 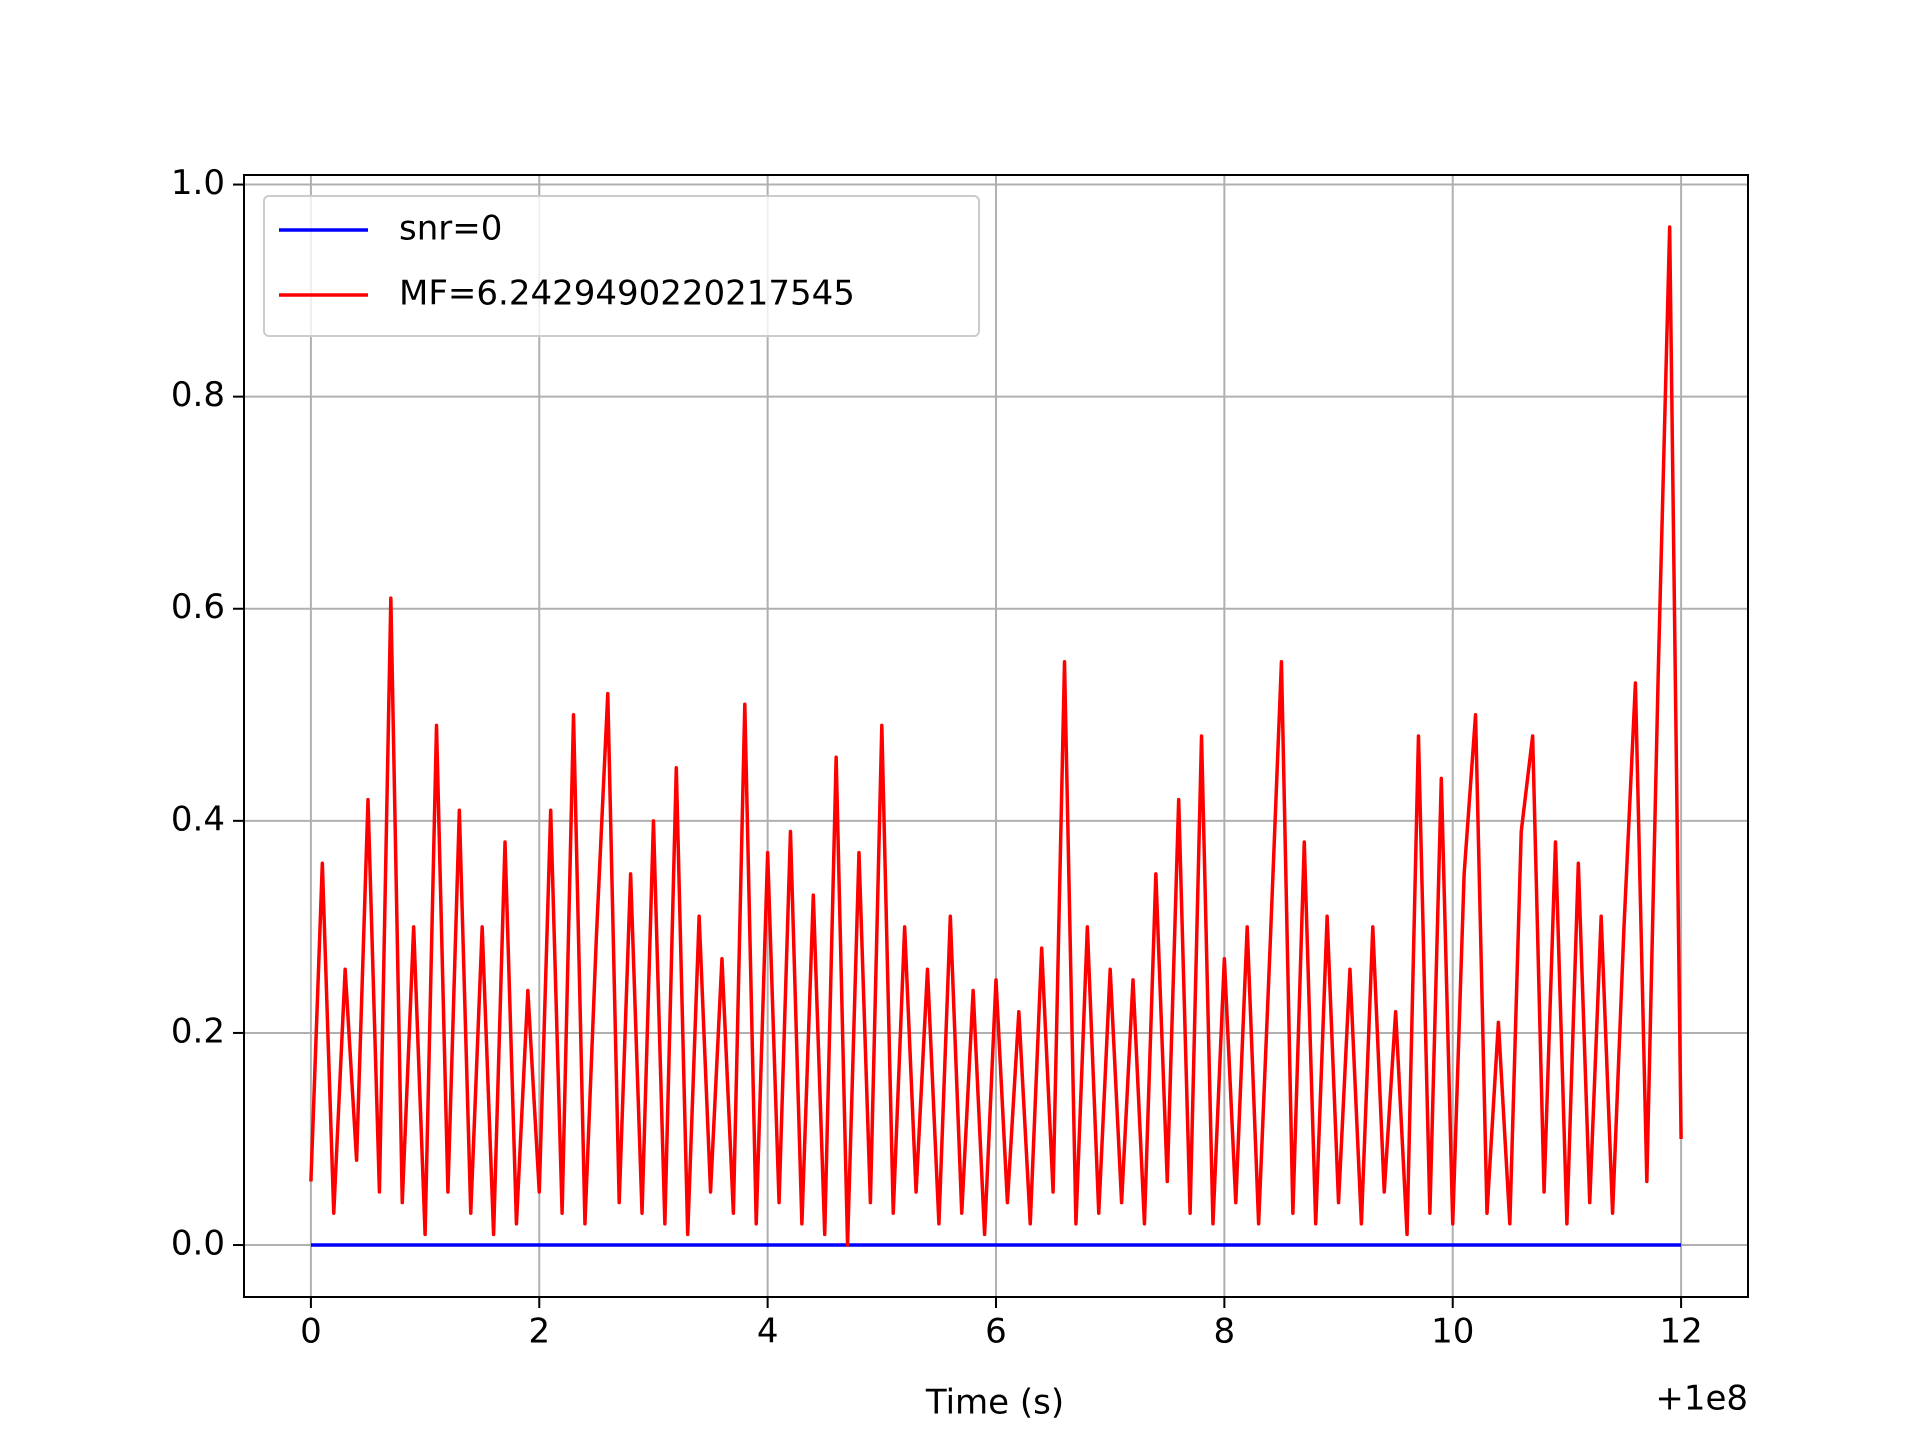 What do you see at coordinates (1680, 1332) in the screenshot?
I see `x-tick-label: 12` at bounding box center [1680, 1332].